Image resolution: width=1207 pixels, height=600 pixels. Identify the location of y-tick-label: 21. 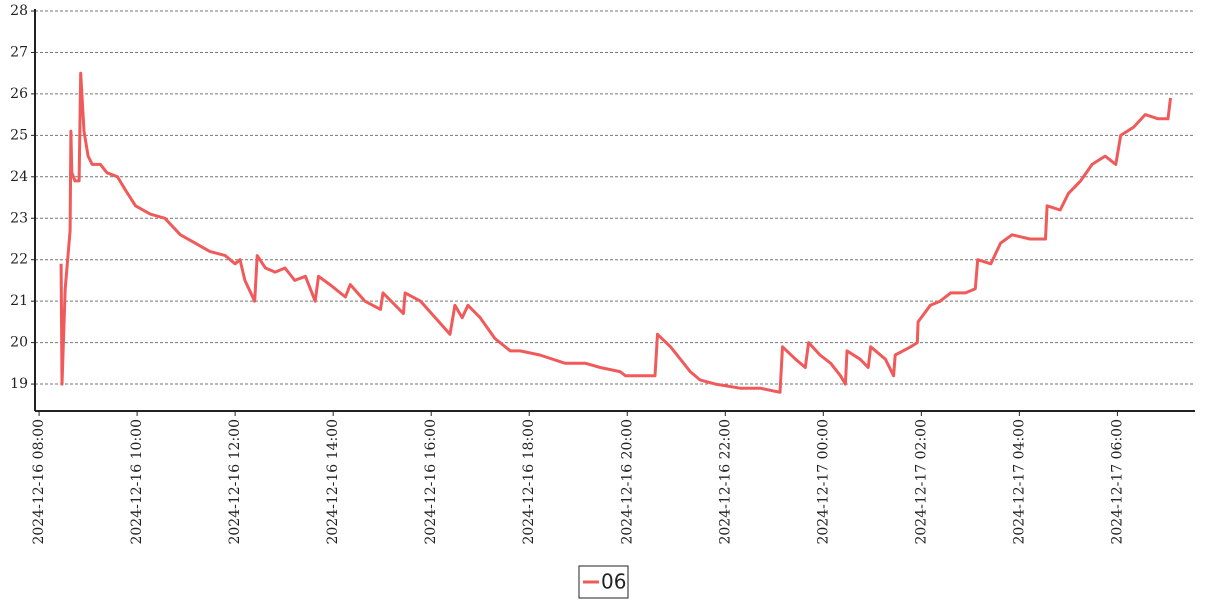
(19, 301).